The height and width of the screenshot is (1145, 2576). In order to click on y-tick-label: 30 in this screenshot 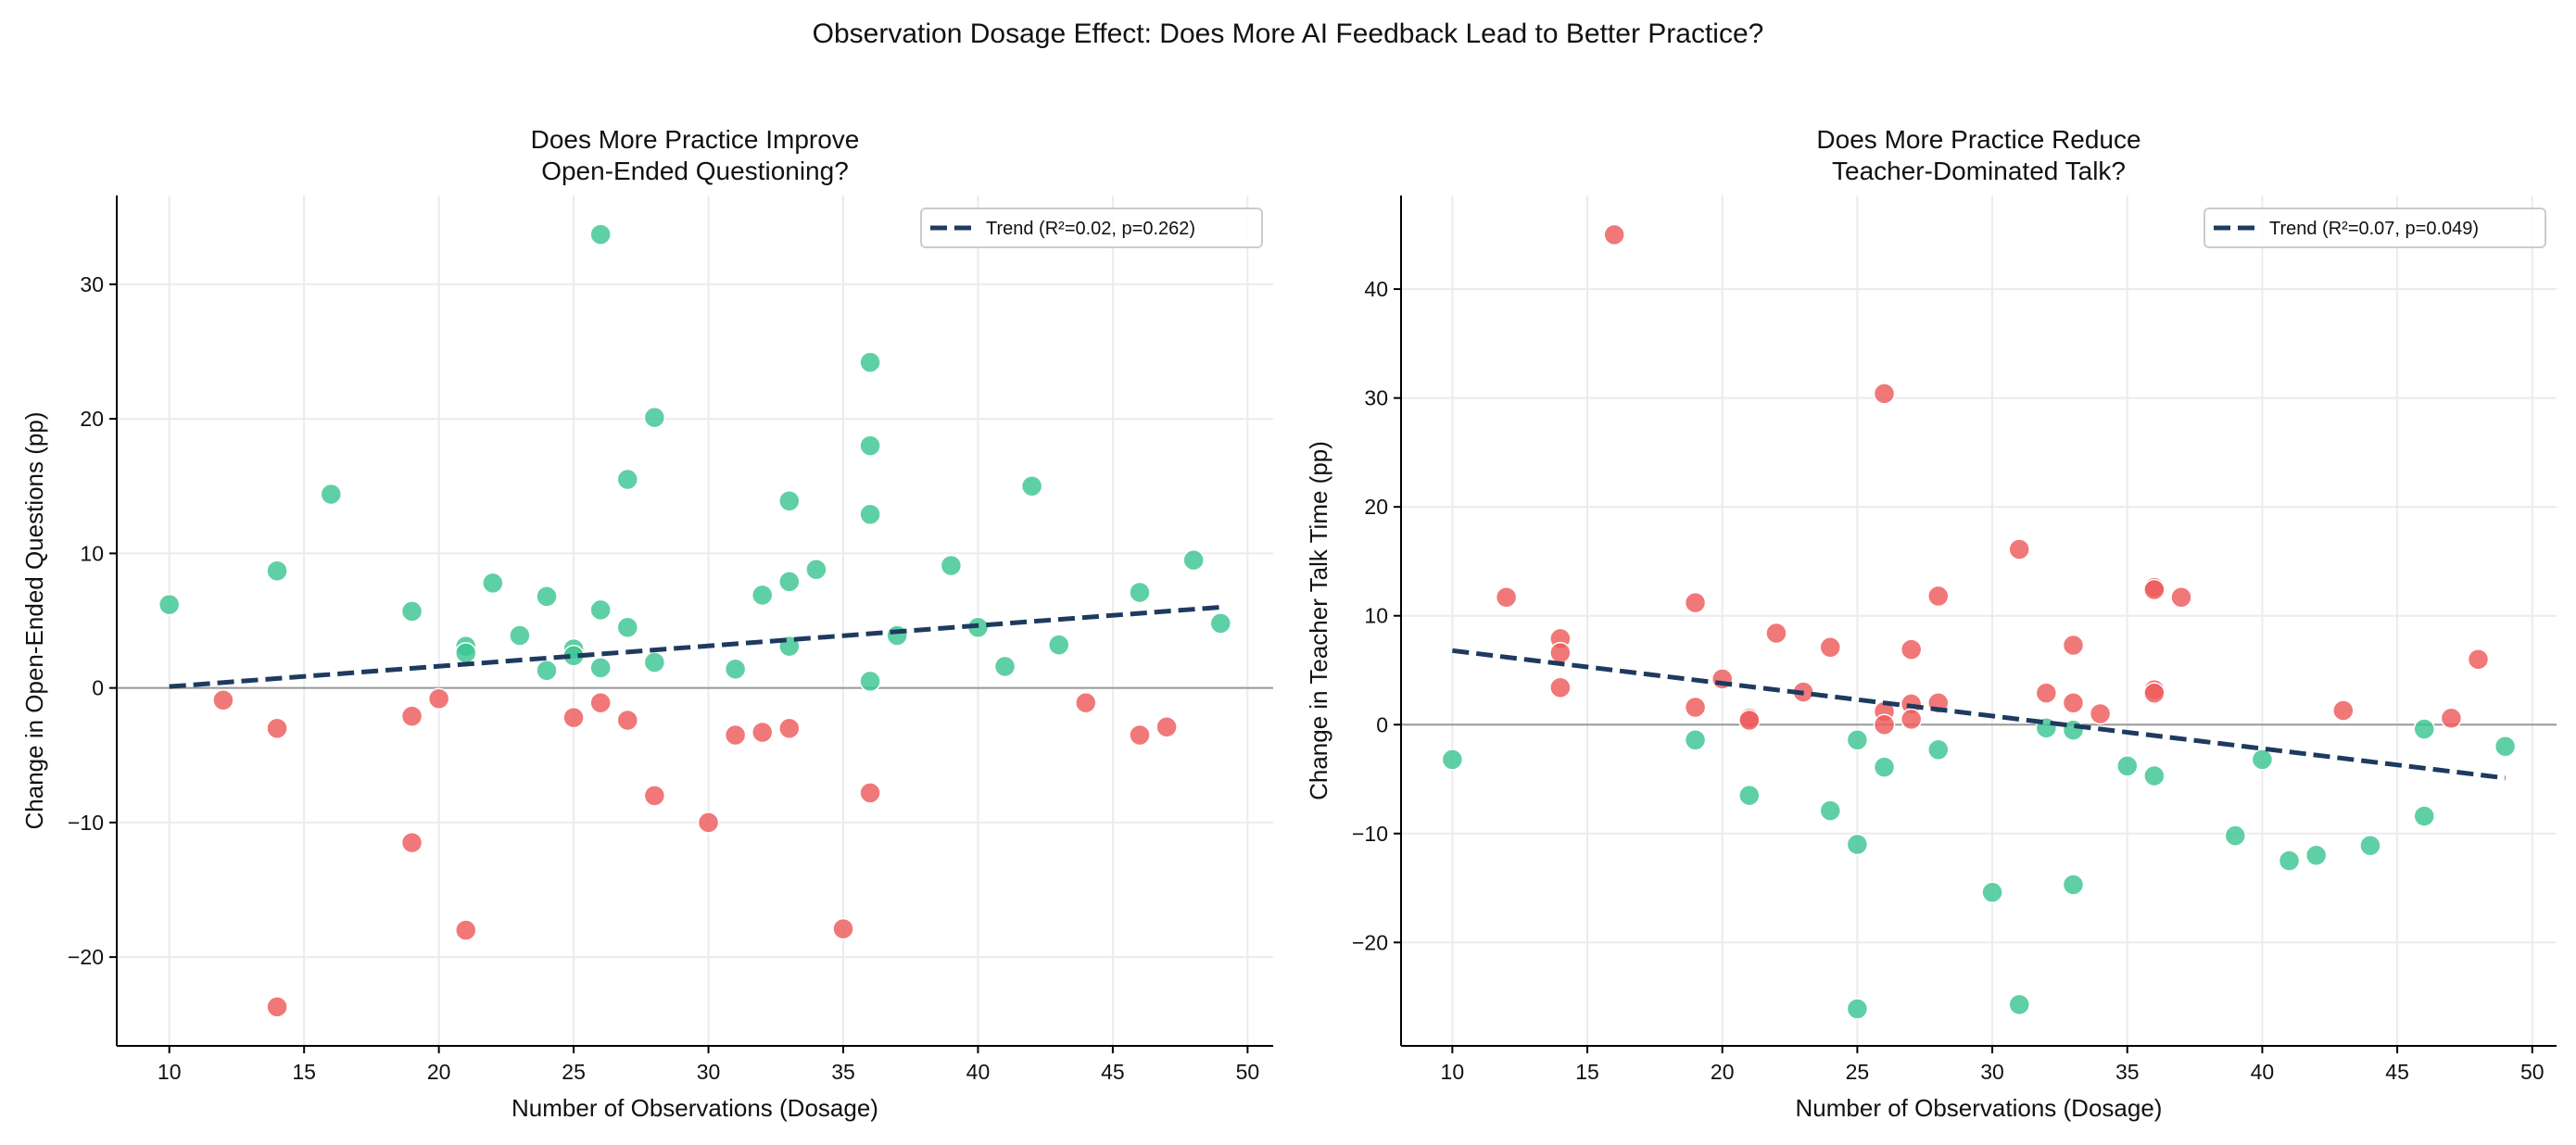, I will do `click(1376, 398)`.